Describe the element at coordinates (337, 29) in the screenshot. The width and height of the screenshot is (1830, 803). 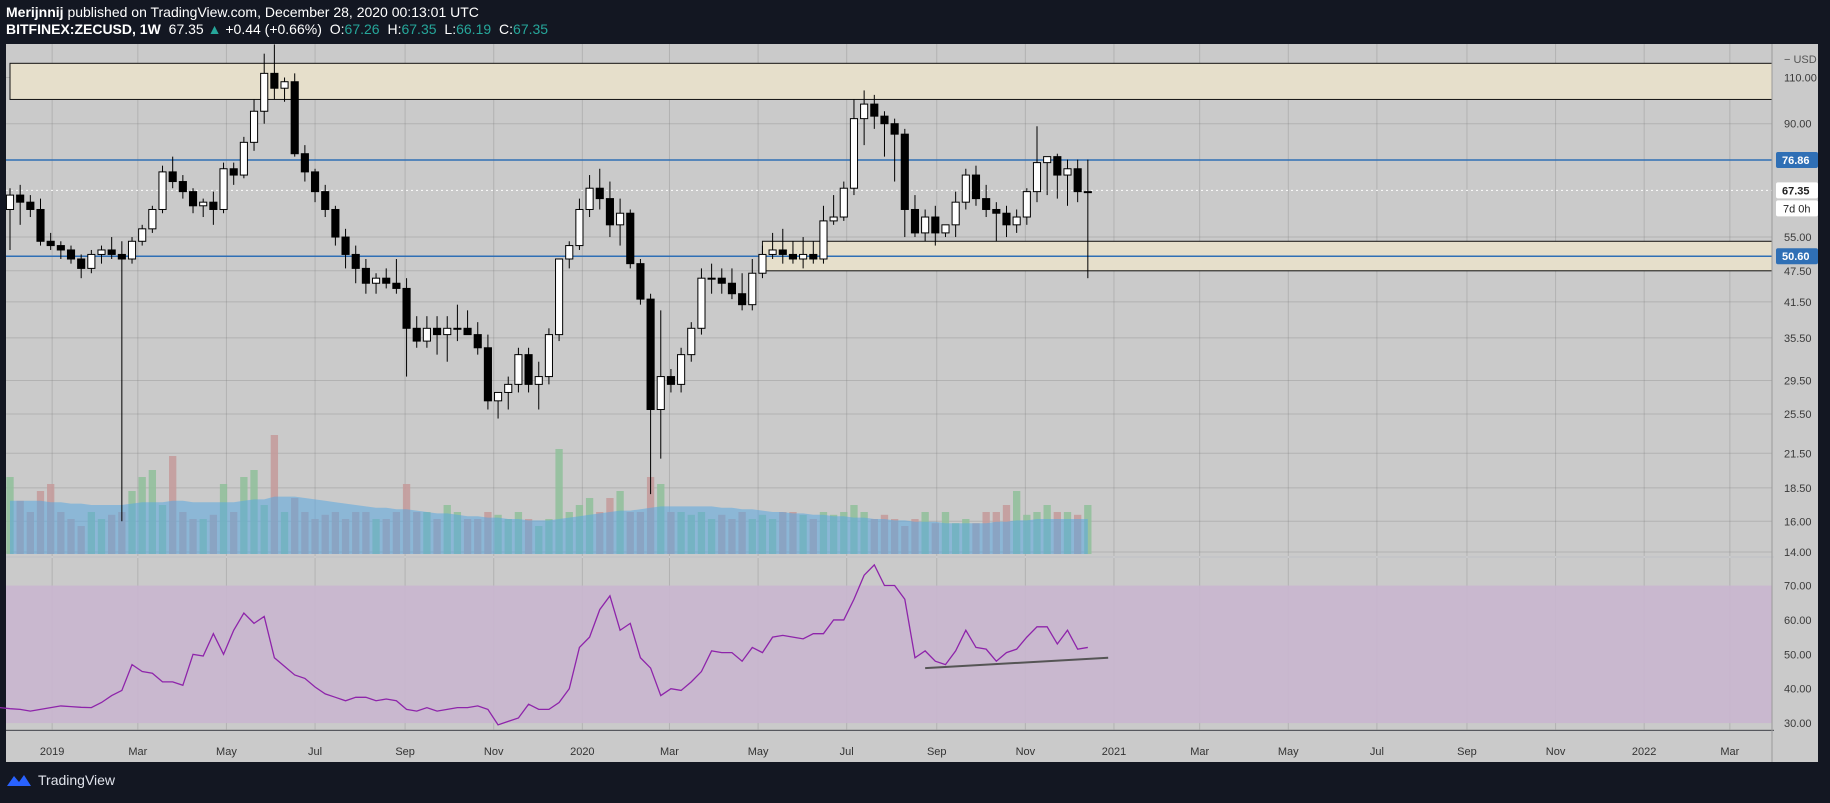
I see `open-label: O:` at that location.